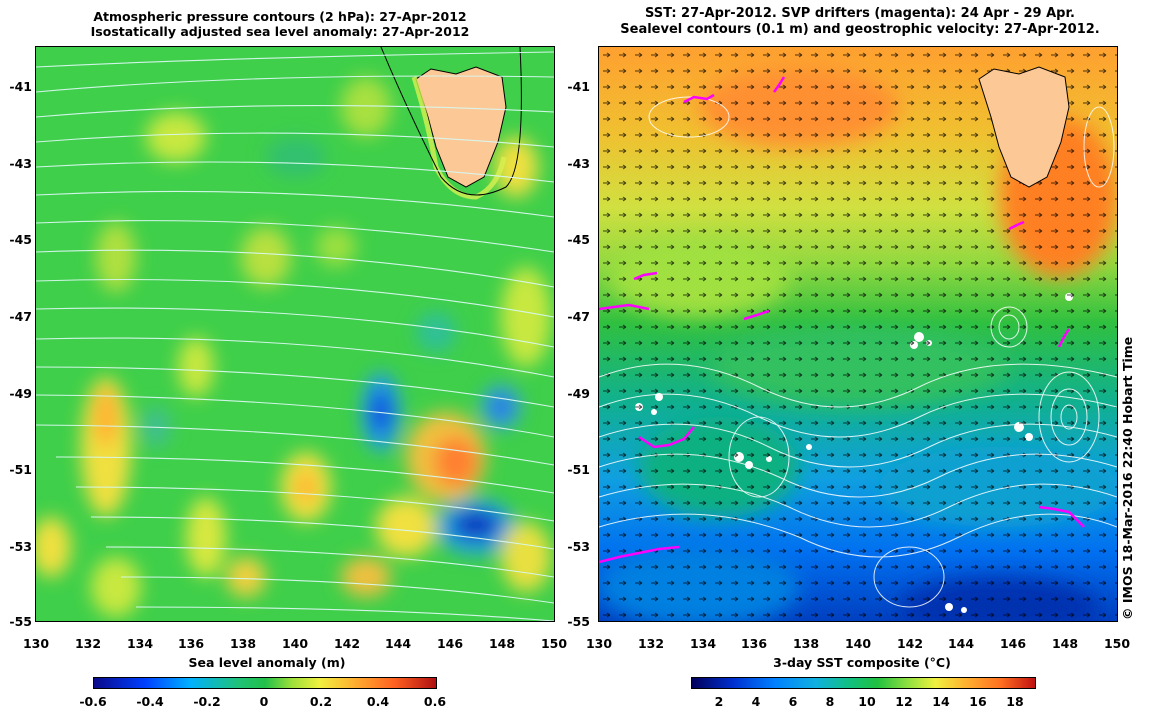  I want to click on right-colorbar-tick: 12, so click(904, 701).